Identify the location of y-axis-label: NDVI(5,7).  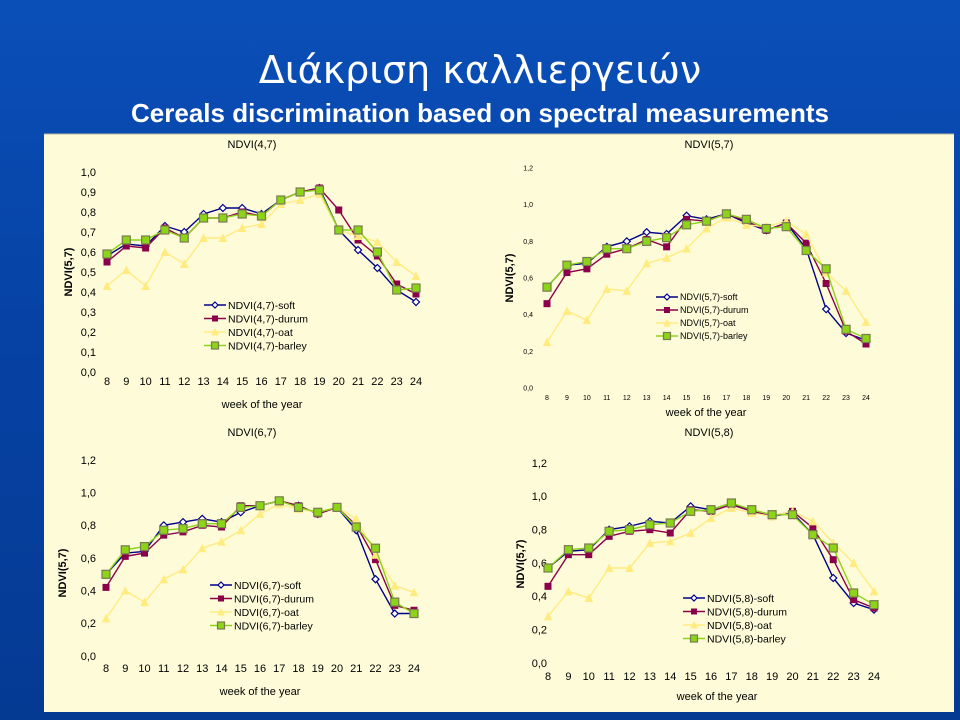
(63, 572).